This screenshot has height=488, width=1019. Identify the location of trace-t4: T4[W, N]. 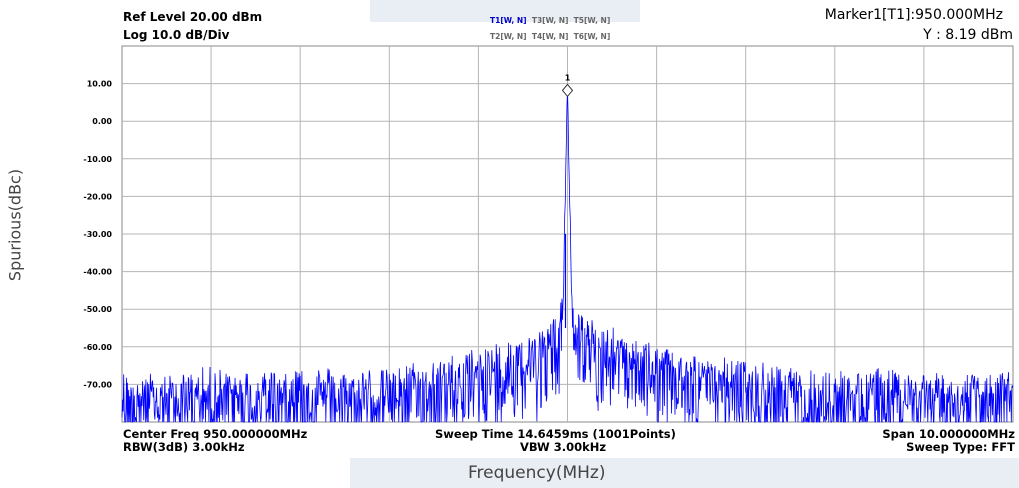
(550, 36).